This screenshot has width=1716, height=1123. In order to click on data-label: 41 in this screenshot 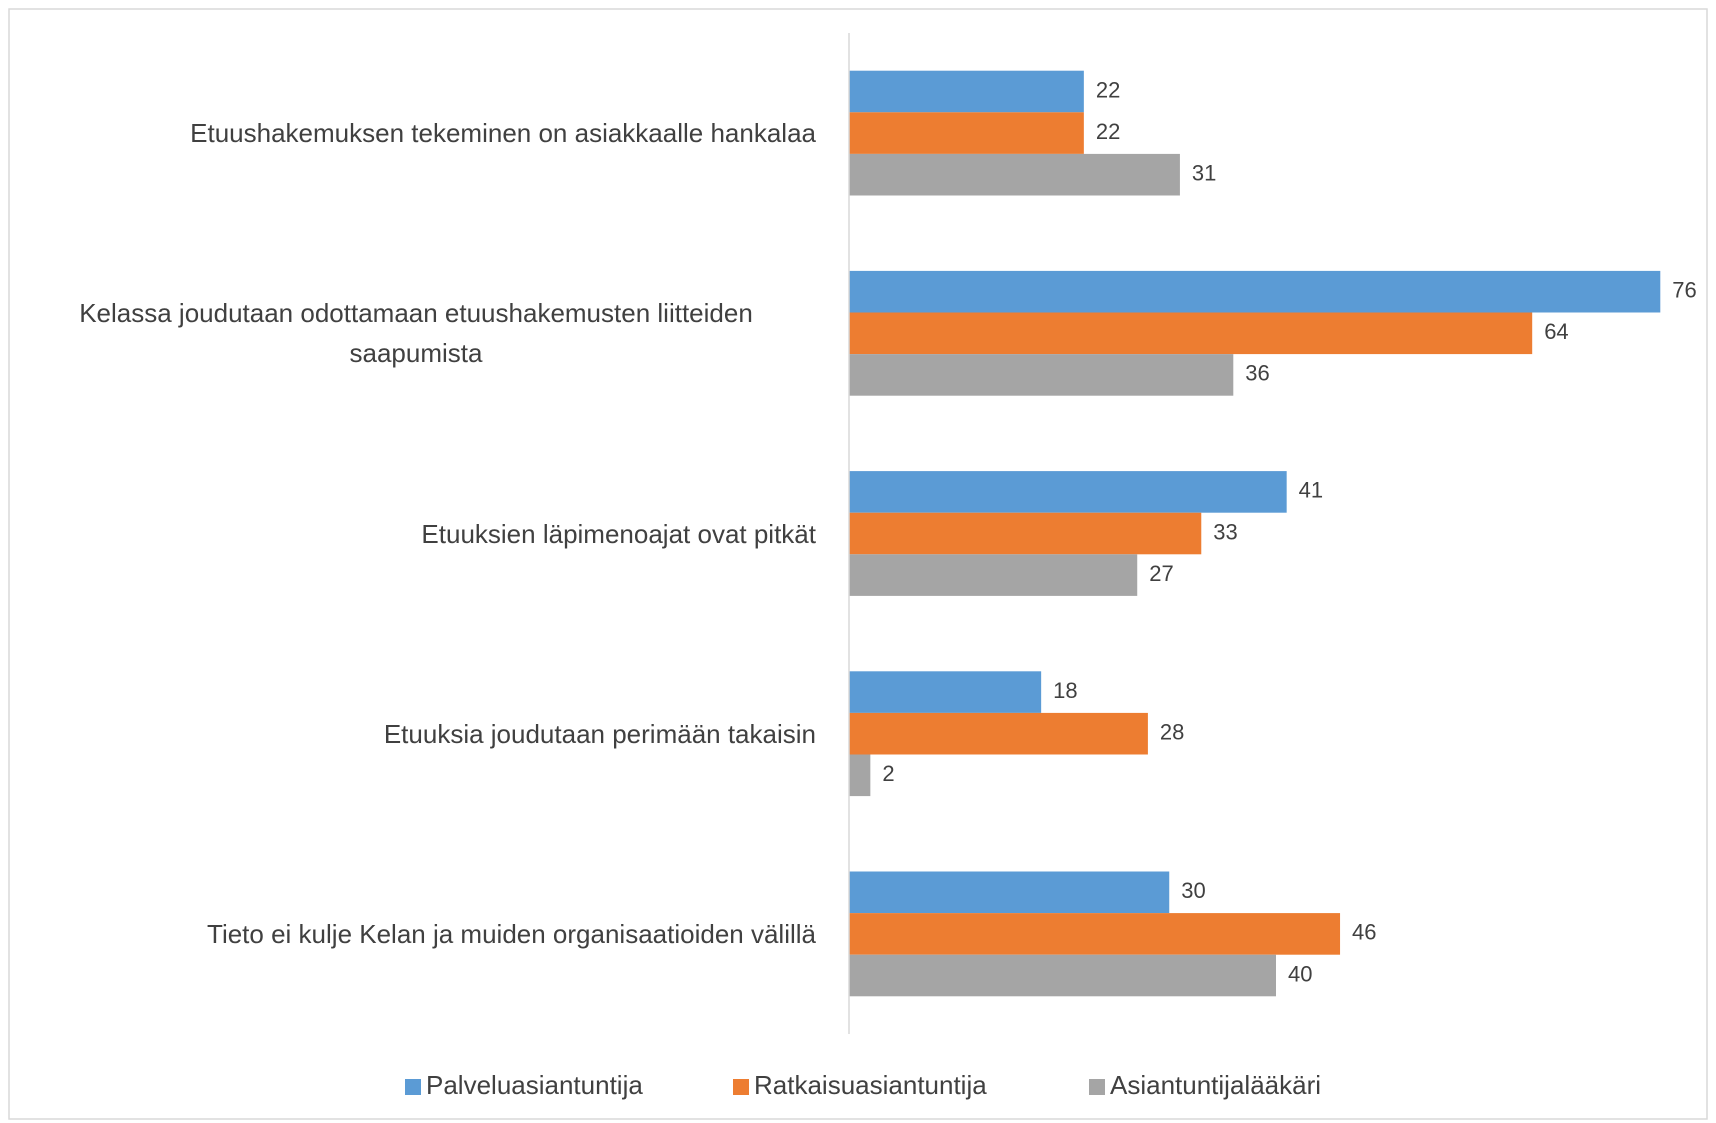, I will do `click(1311, 490)`.